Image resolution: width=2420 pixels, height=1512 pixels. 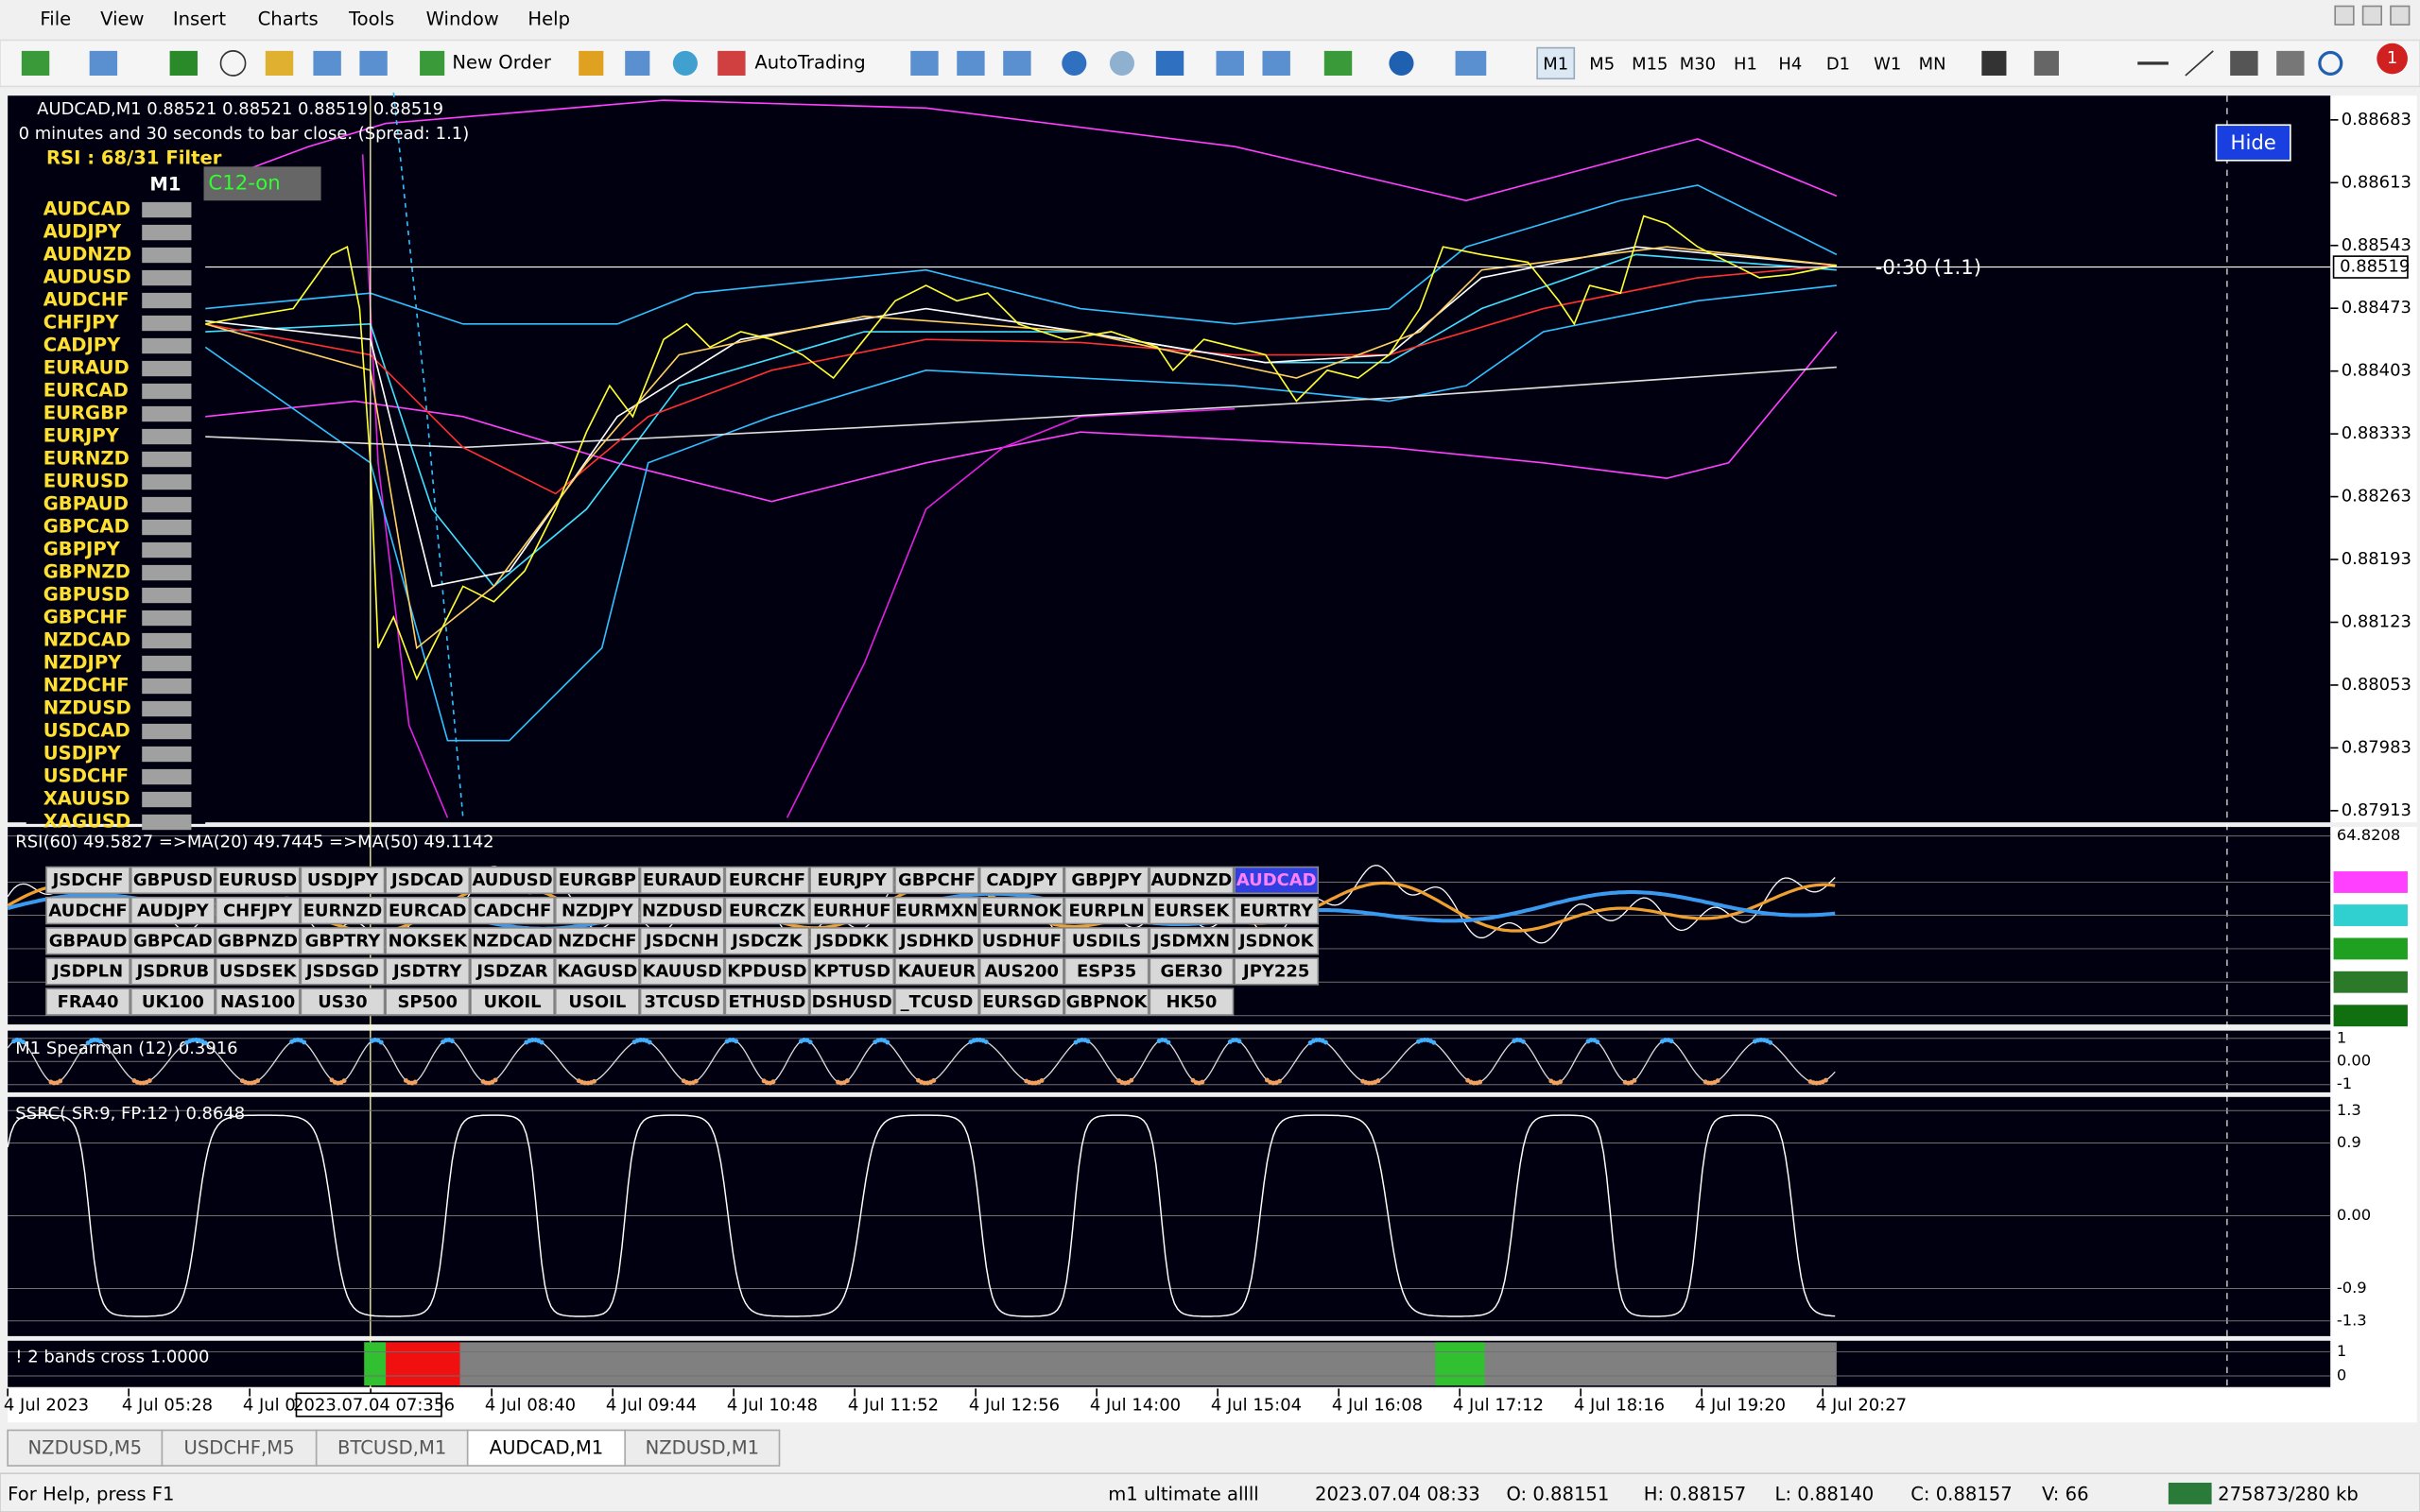 I want to click on symbol-label: AUDCHF, so click(x=87, y=300).